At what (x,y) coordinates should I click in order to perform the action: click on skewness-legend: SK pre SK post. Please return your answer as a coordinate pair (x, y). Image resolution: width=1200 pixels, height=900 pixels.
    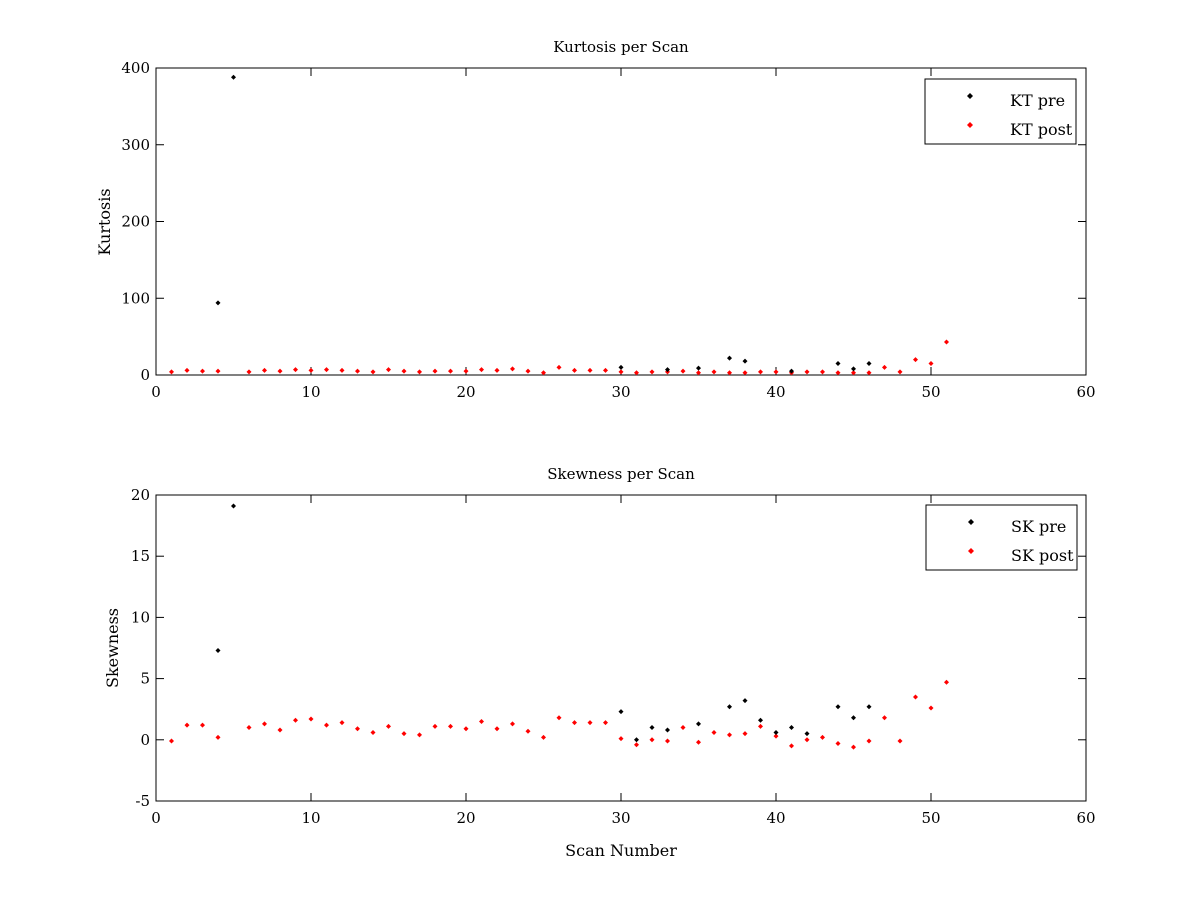
    Looking at the image, I should click on (1001, 537).